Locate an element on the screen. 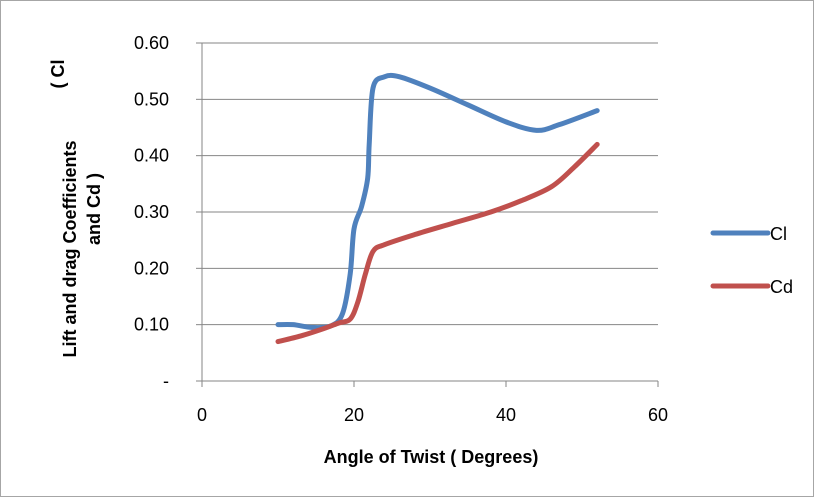  y-tick-label: 0.40 is located at coordinates (151, 156).